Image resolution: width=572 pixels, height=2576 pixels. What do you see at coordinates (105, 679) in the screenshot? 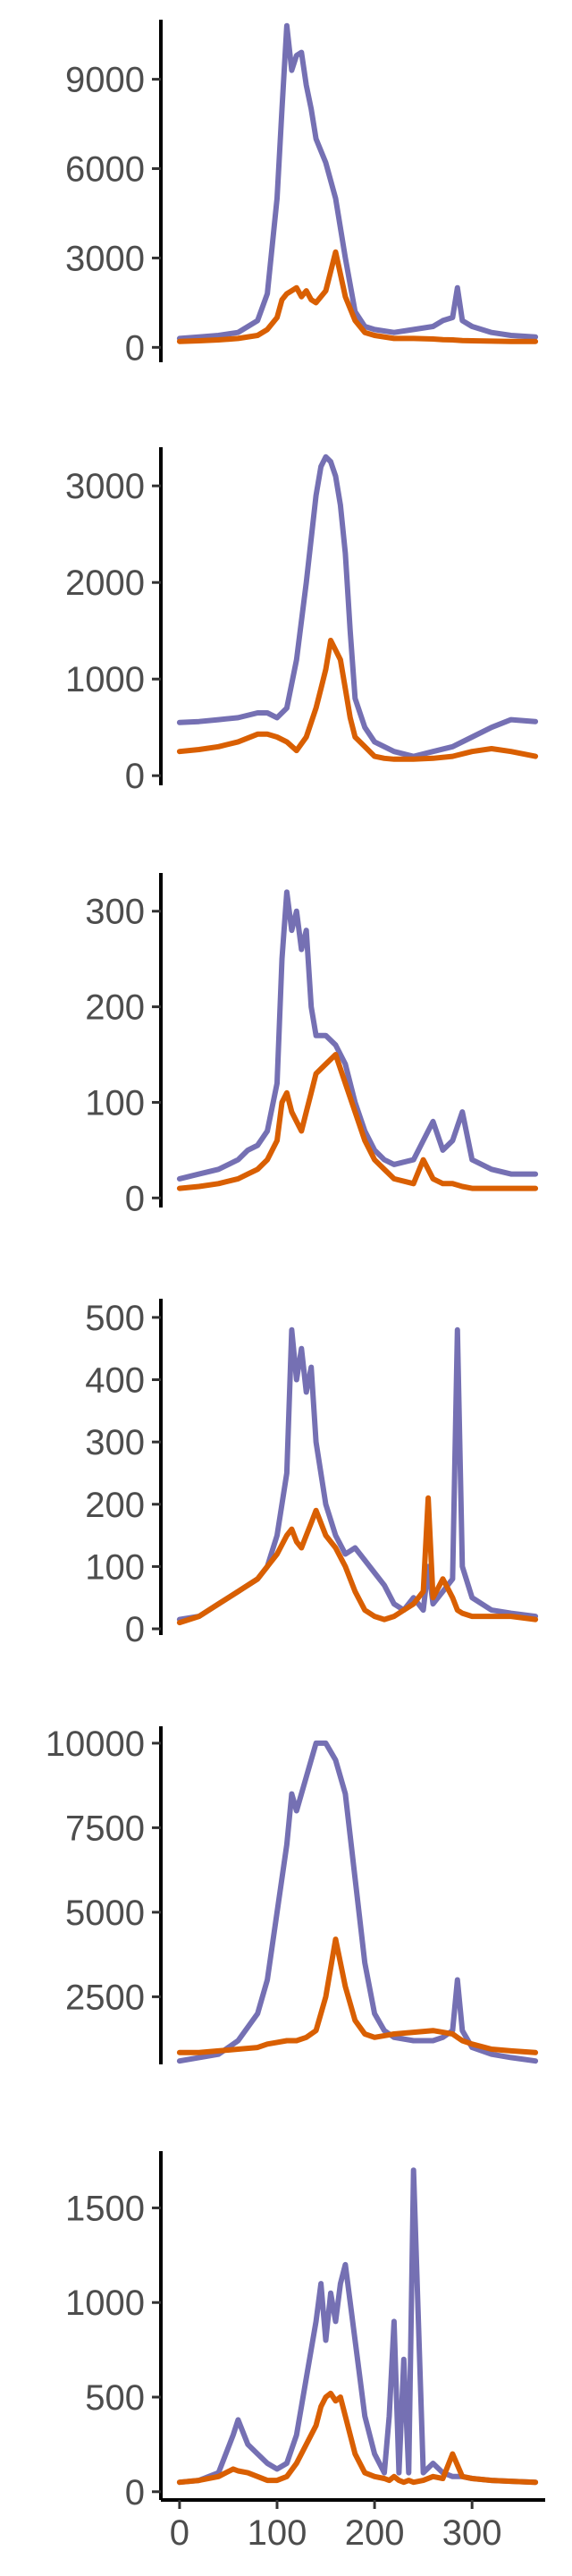
I see `y-tick-label-panel-2: 1000` at bounding box center [105, 679].